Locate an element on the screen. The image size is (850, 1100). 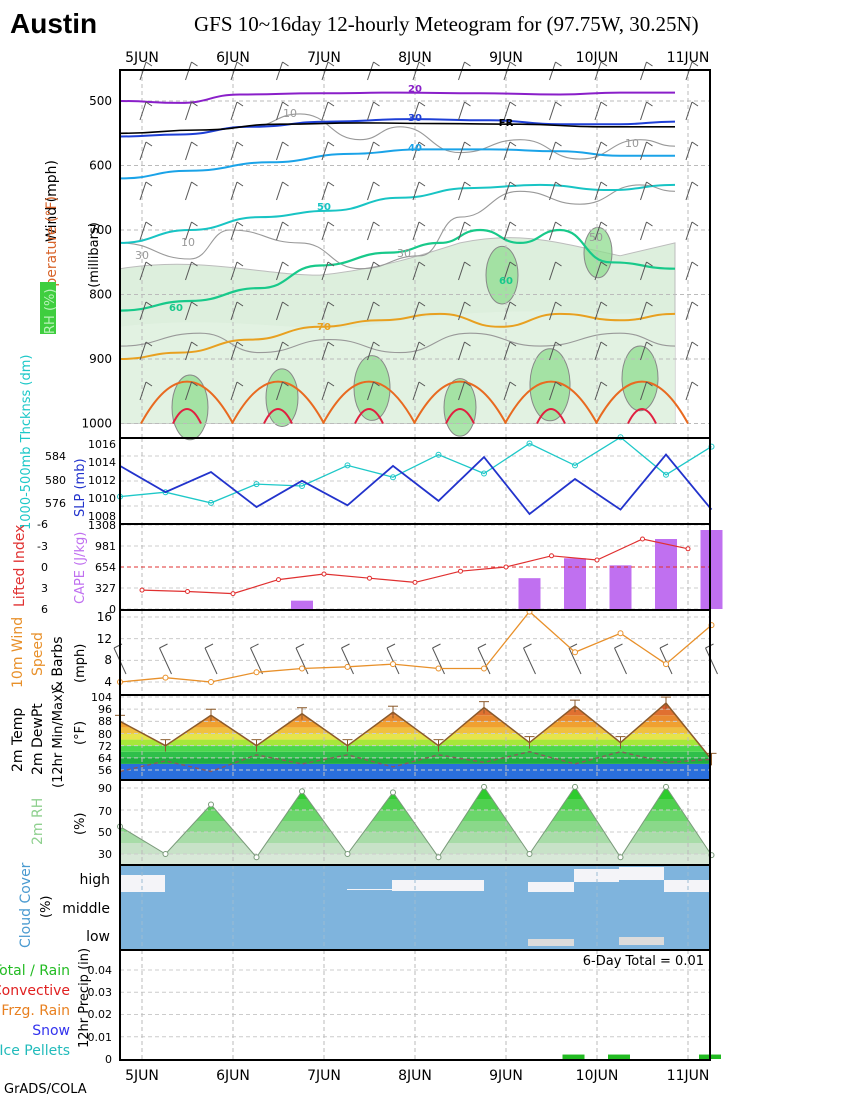
credit-label: GrADS/COLA is located at coordinates (45, 1089).